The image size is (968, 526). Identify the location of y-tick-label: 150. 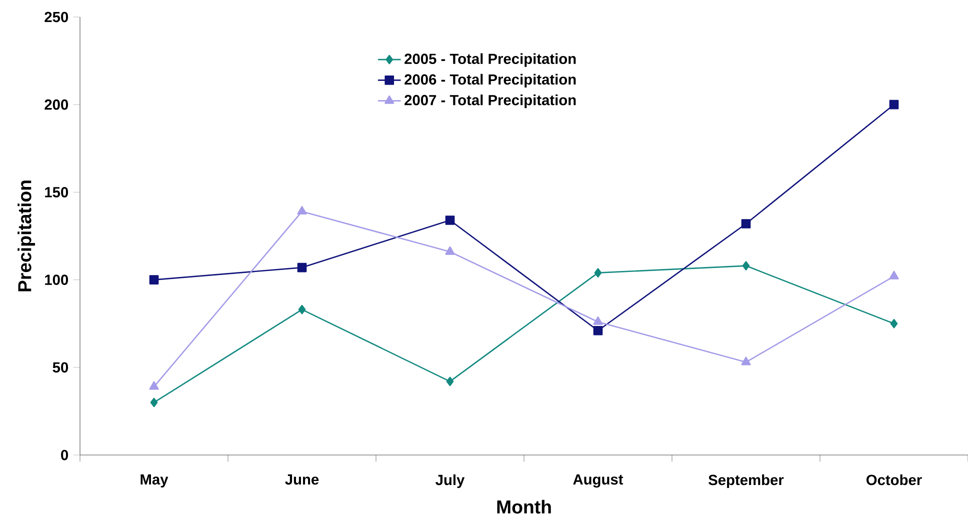
(56, 192).